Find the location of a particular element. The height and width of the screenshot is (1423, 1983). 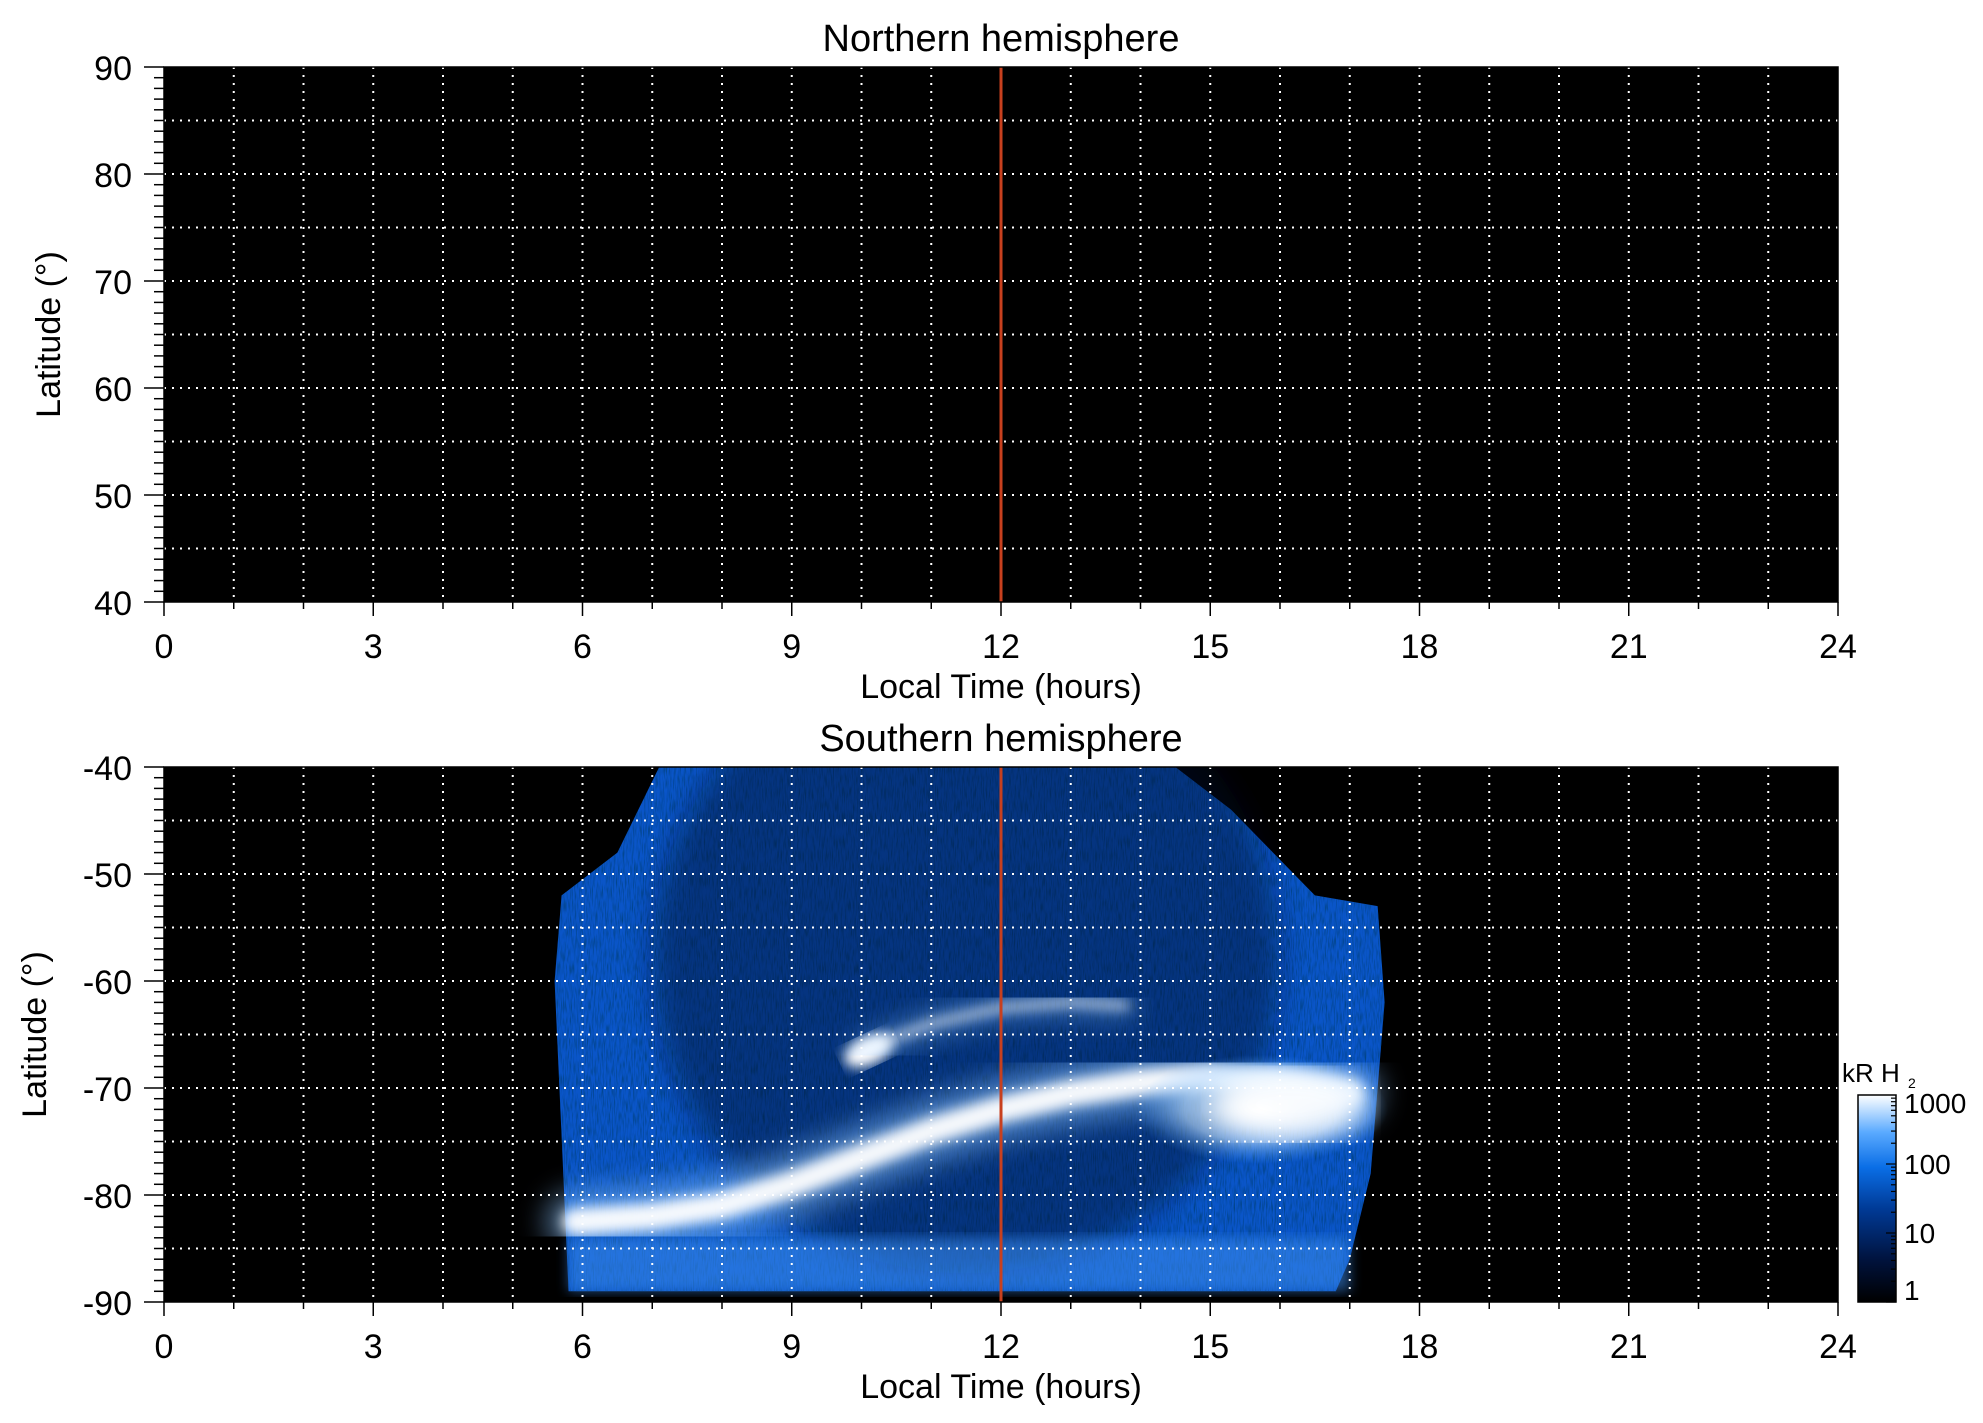

colorbar-ticks is located at coordinates (1891, 1200).